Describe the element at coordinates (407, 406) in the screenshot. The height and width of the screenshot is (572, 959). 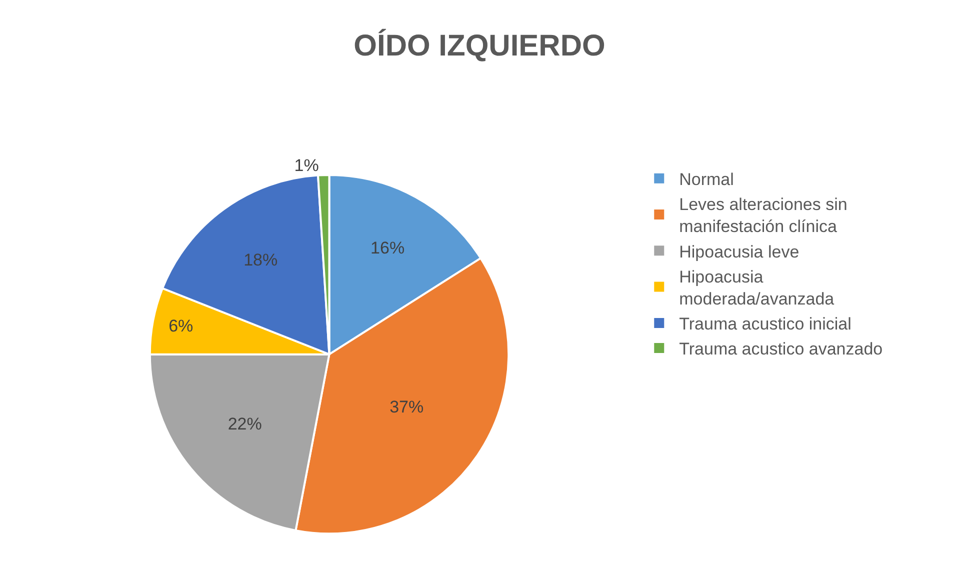
I see `data-label: 37%` at that location.